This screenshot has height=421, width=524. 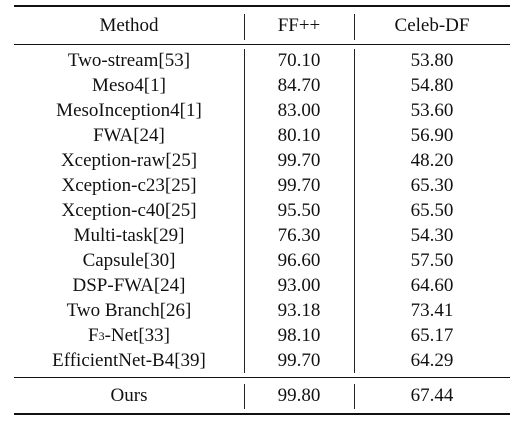 What do you see at coordinates (299, 135) in the screenshot?
I see `ffpp-cell: 80.10` at bounding box center [299, 135].